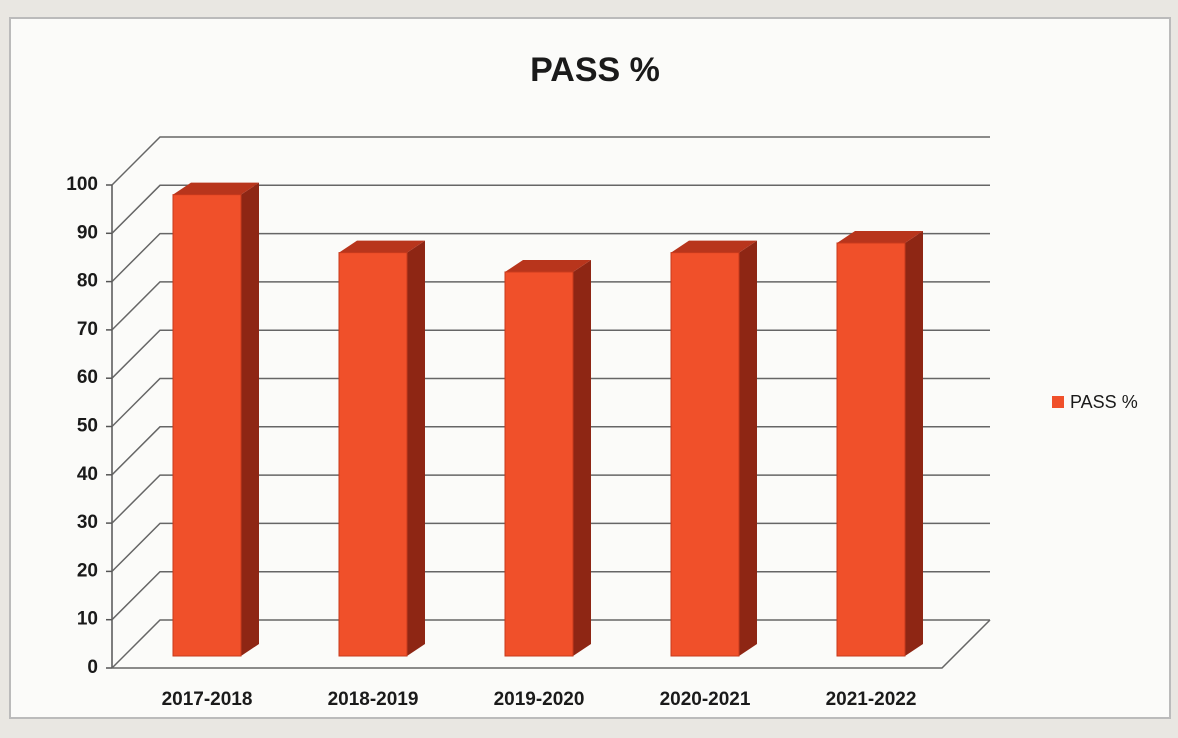 The width and height of the screenshot is (1178, 738). I want to click on x-tick-label: 2018-2019, so click(373, 699).